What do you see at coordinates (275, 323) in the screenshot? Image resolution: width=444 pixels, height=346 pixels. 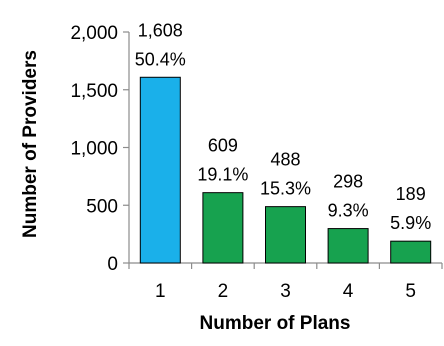 I see `x-axis-title: Number of Plans` at bounding box center [275, 323].